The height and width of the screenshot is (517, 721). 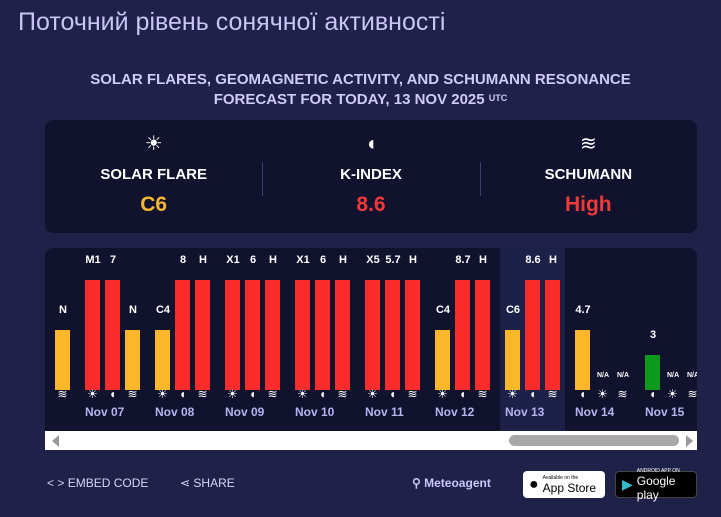 I want to click on day-group: N ≋, so click(x=57, y=339).